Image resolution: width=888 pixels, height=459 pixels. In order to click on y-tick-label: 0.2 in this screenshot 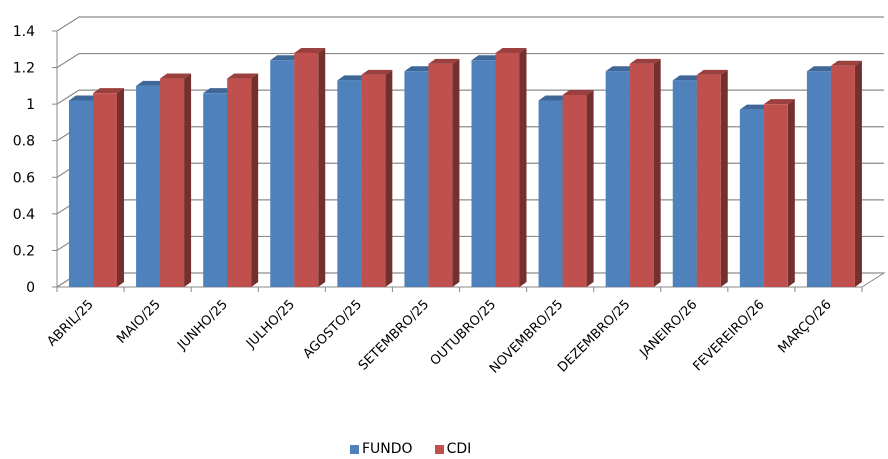, I will do `click(24, 251)`.